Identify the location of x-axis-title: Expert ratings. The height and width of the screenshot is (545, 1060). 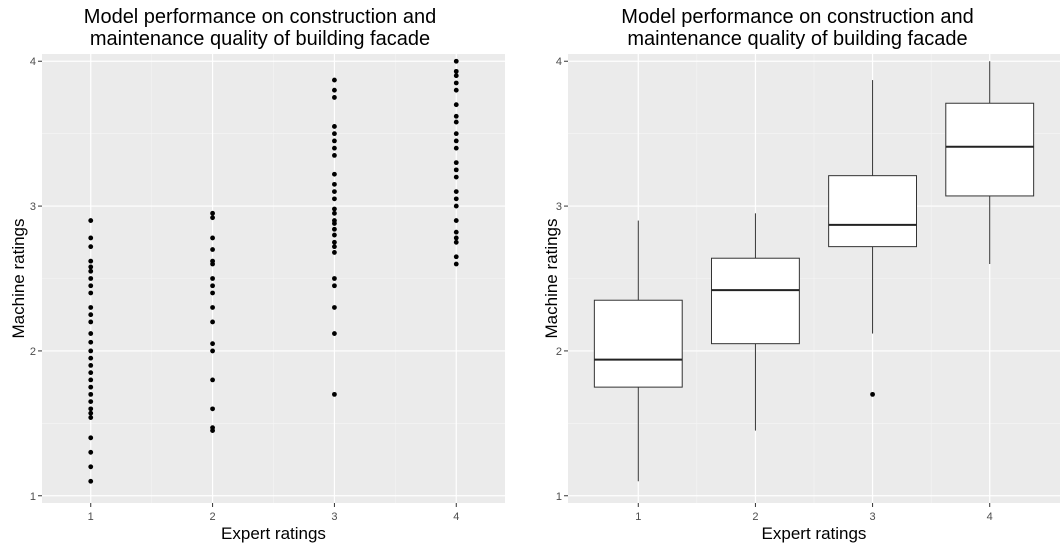
(814, 533).